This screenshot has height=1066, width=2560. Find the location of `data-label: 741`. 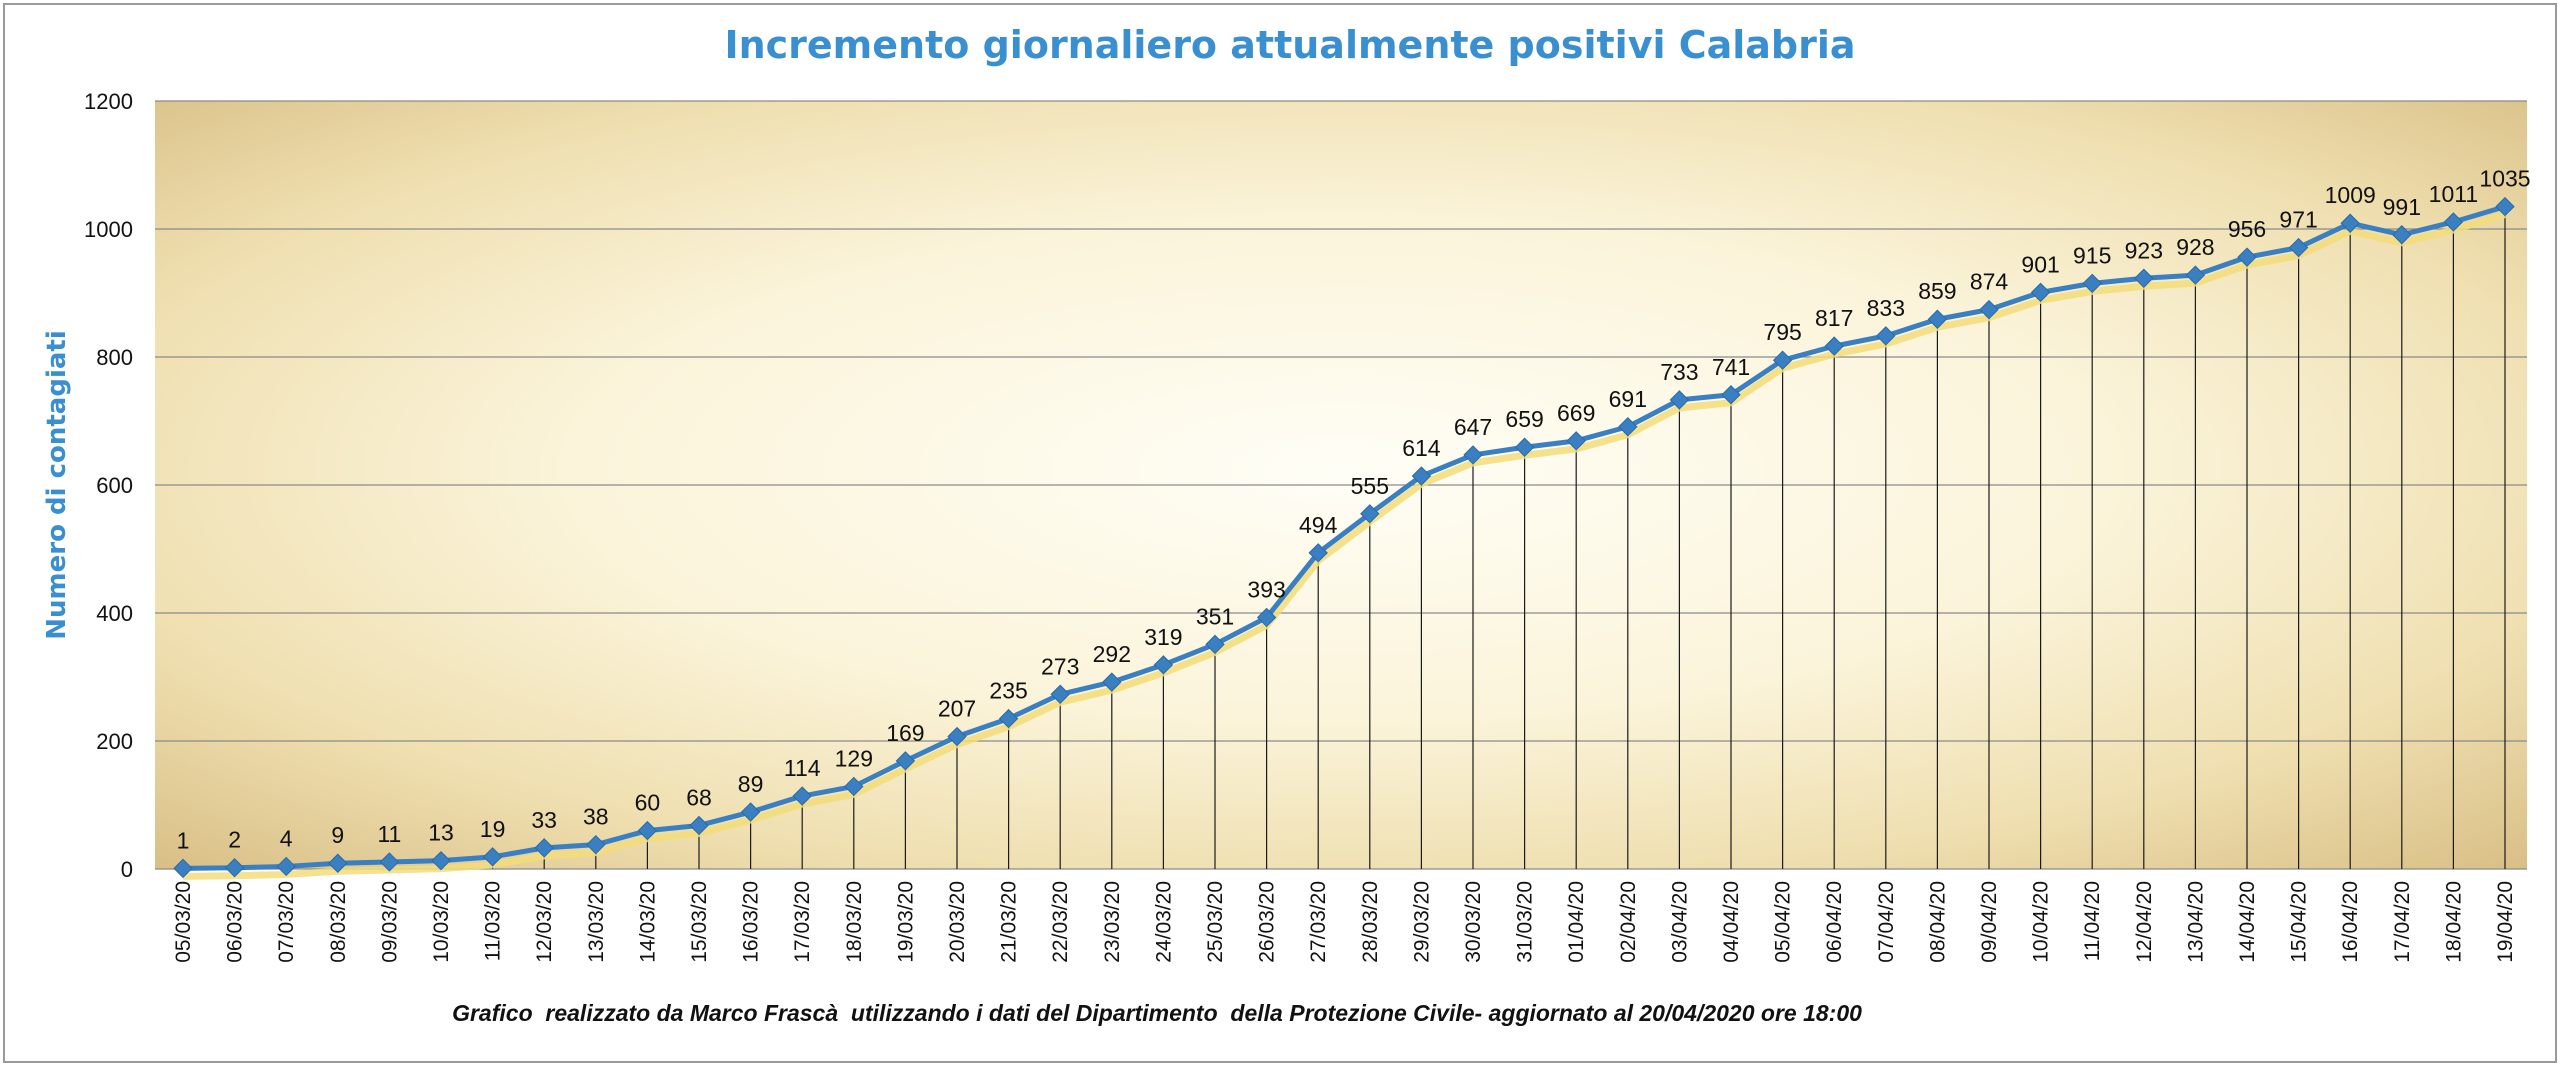

data-label: 741 is located at coordinates (1731, 367).